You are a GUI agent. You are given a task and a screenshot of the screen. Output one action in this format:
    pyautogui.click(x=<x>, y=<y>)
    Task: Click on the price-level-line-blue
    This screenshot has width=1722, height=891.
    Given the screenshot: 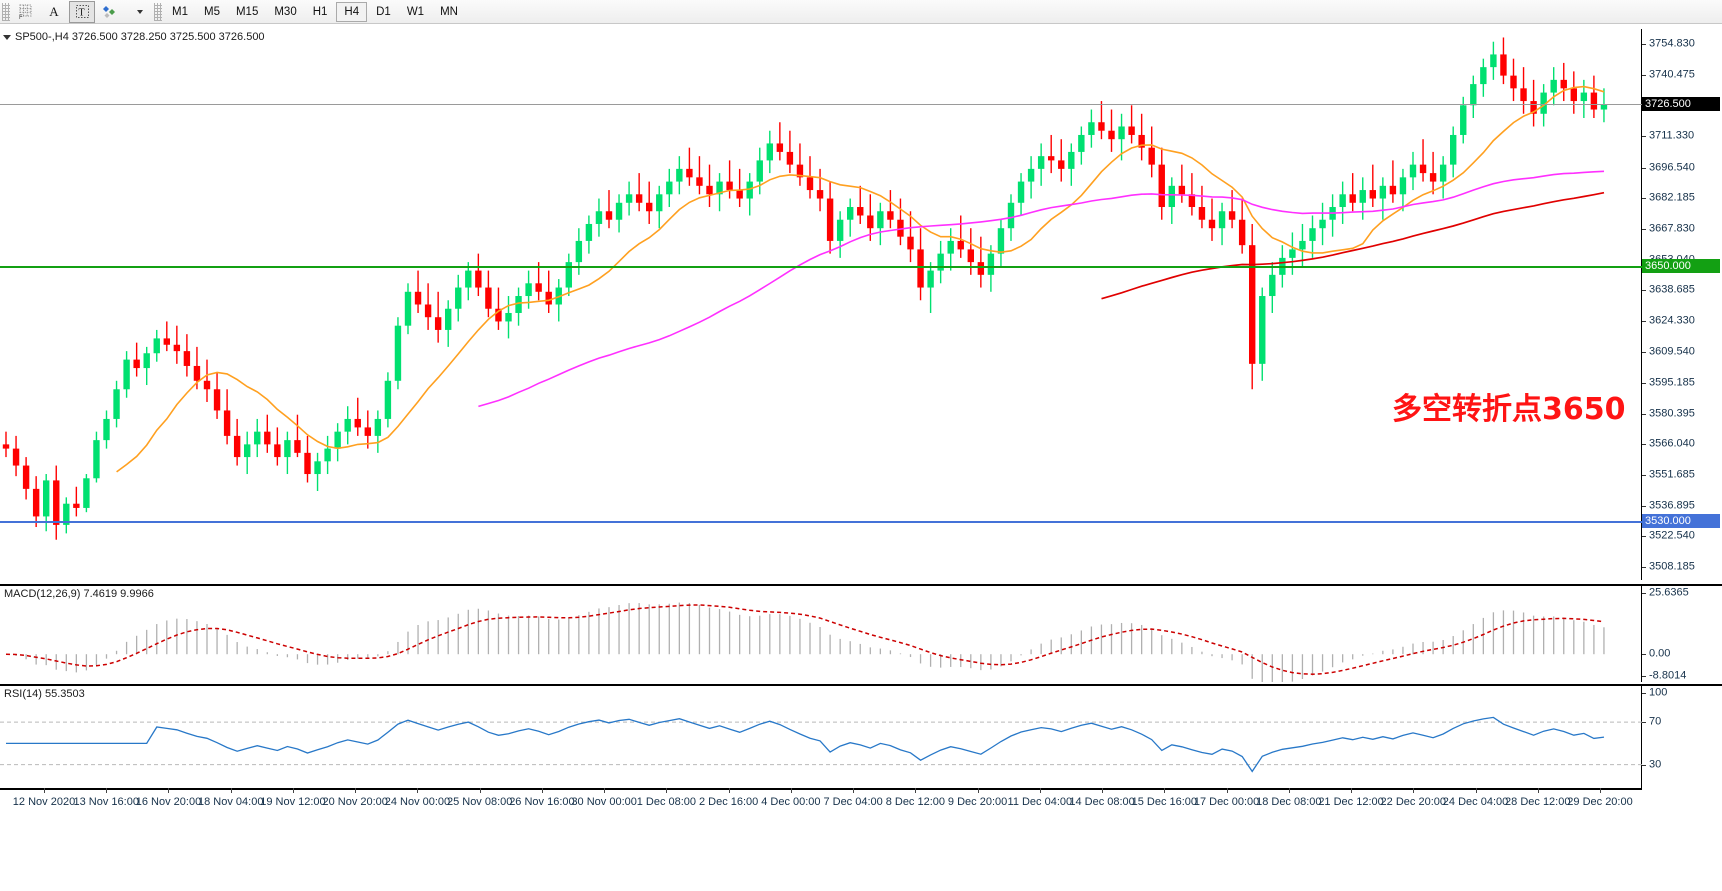 What is the action you would take?
    pyautogui.click(x=821, y=521)
    